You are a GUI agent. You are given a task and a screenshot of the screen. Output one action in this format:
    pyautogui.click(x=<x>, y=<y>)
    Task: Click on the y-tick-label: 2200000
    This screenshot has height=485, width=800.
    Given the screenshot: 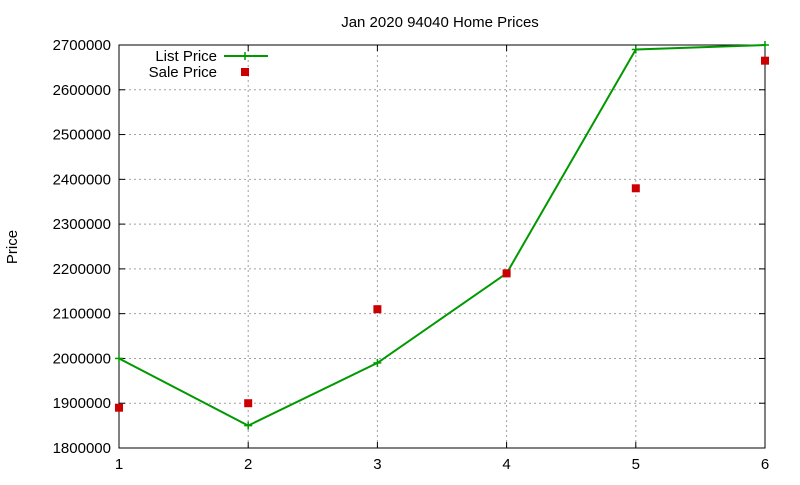 What is the action you would take?
    pyautogui.click(x=82, y=269)
    